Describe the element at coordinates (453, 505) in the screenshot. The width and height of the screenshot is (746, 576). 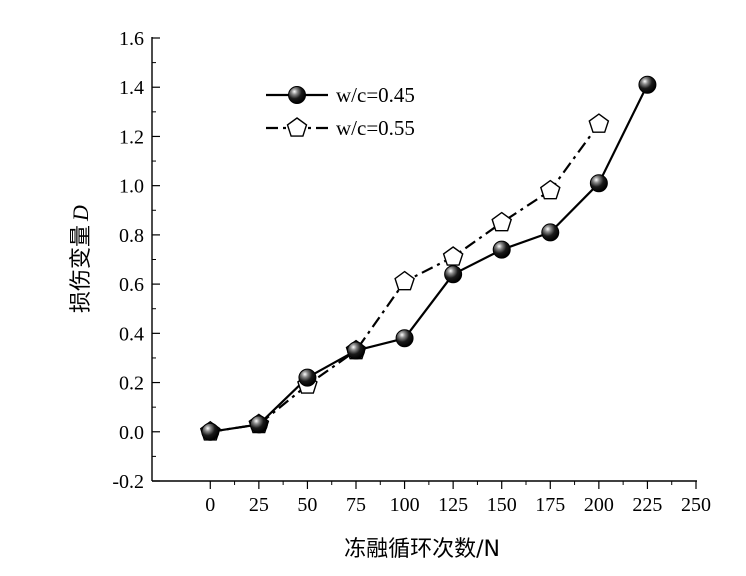
I see `x-tick-label: 125` at that location.